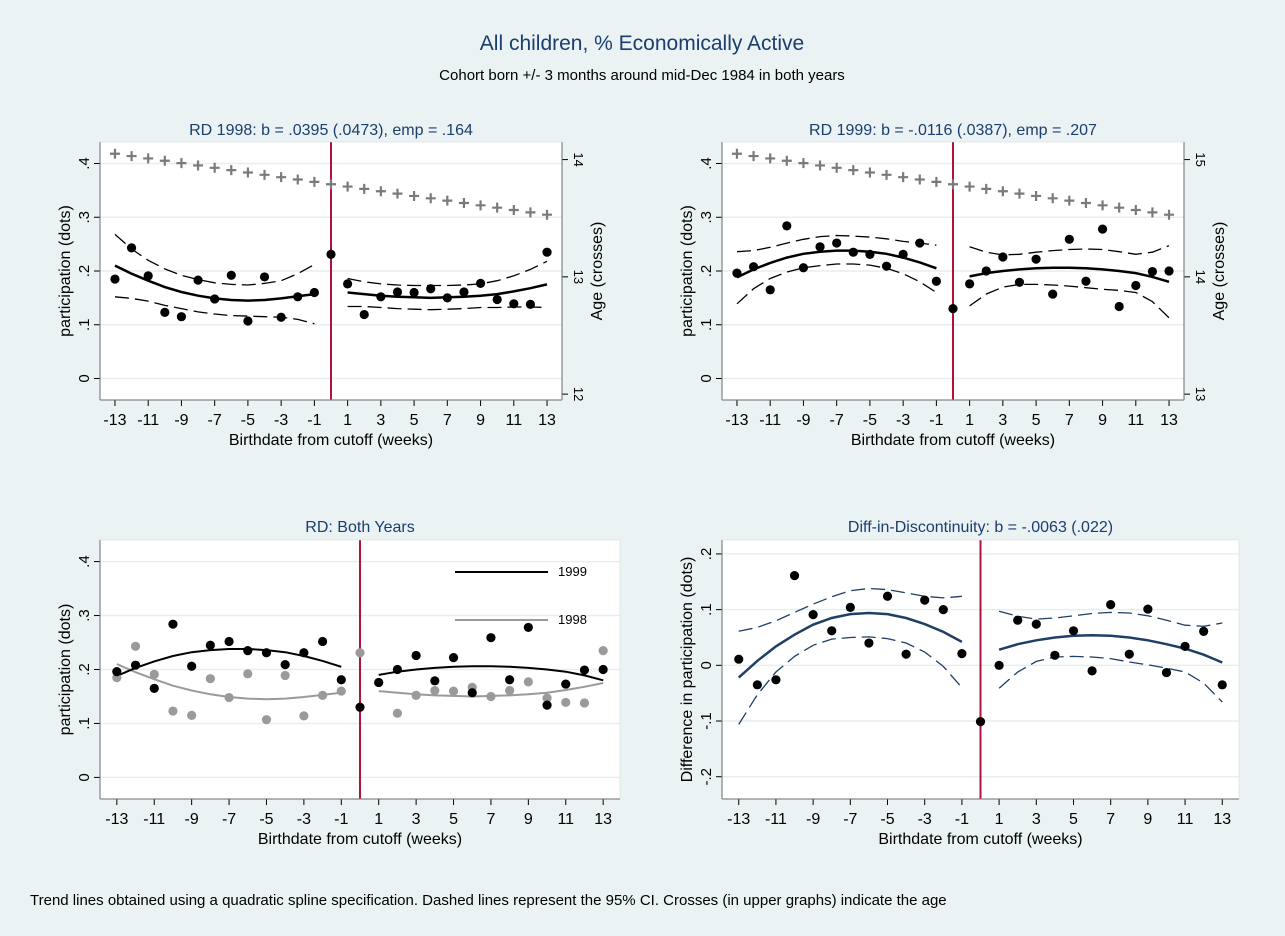  What do you see at coordinates (850, 645) in the screenshot?
I see `fit-line` at bounding box center [850, 645].